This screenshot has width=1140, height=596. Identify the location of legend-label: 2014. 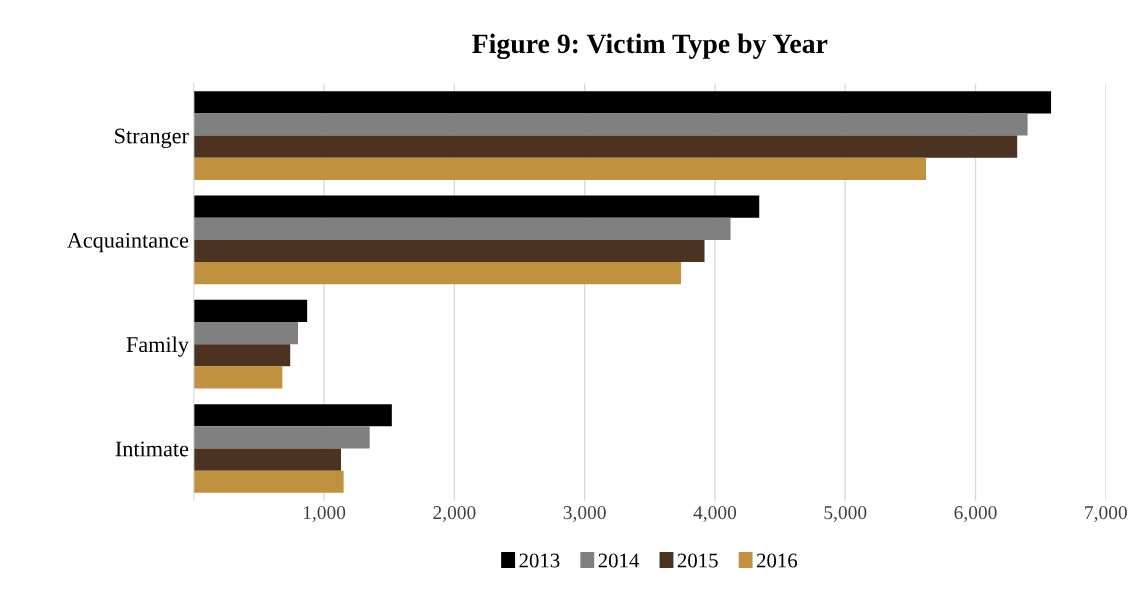
(619, 560).